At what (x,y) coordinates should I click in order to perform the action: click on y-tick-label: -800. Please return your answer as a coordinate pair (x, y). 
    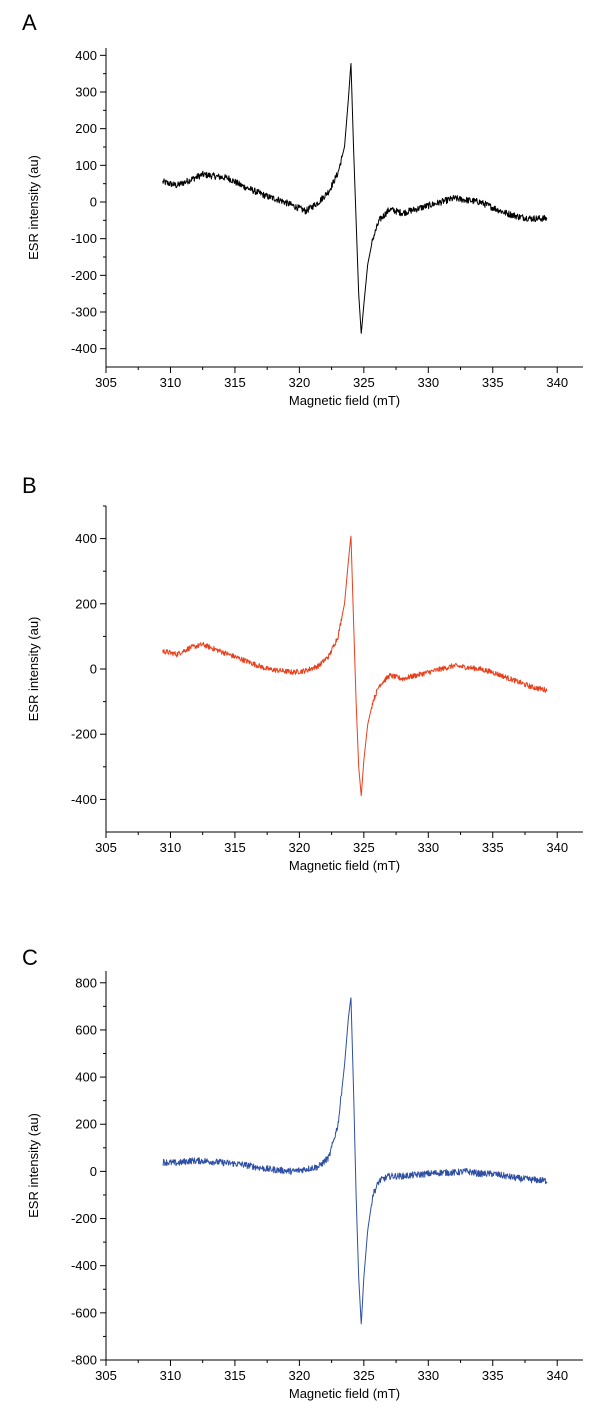
    Looking at the image, I should click on (84, 1360).